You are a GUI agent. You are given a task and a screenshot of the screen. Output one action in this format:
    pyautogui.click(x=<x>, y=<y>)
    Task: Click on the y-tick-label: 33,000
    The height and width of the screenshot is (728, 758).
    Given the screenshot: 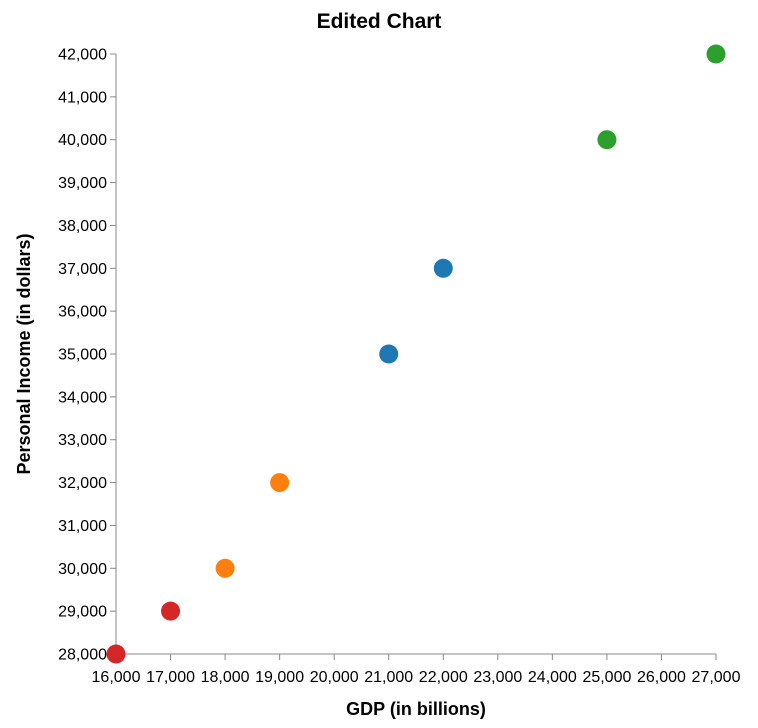 What is the action you would take?
    pyautogui.click(x=82, y=440)
    